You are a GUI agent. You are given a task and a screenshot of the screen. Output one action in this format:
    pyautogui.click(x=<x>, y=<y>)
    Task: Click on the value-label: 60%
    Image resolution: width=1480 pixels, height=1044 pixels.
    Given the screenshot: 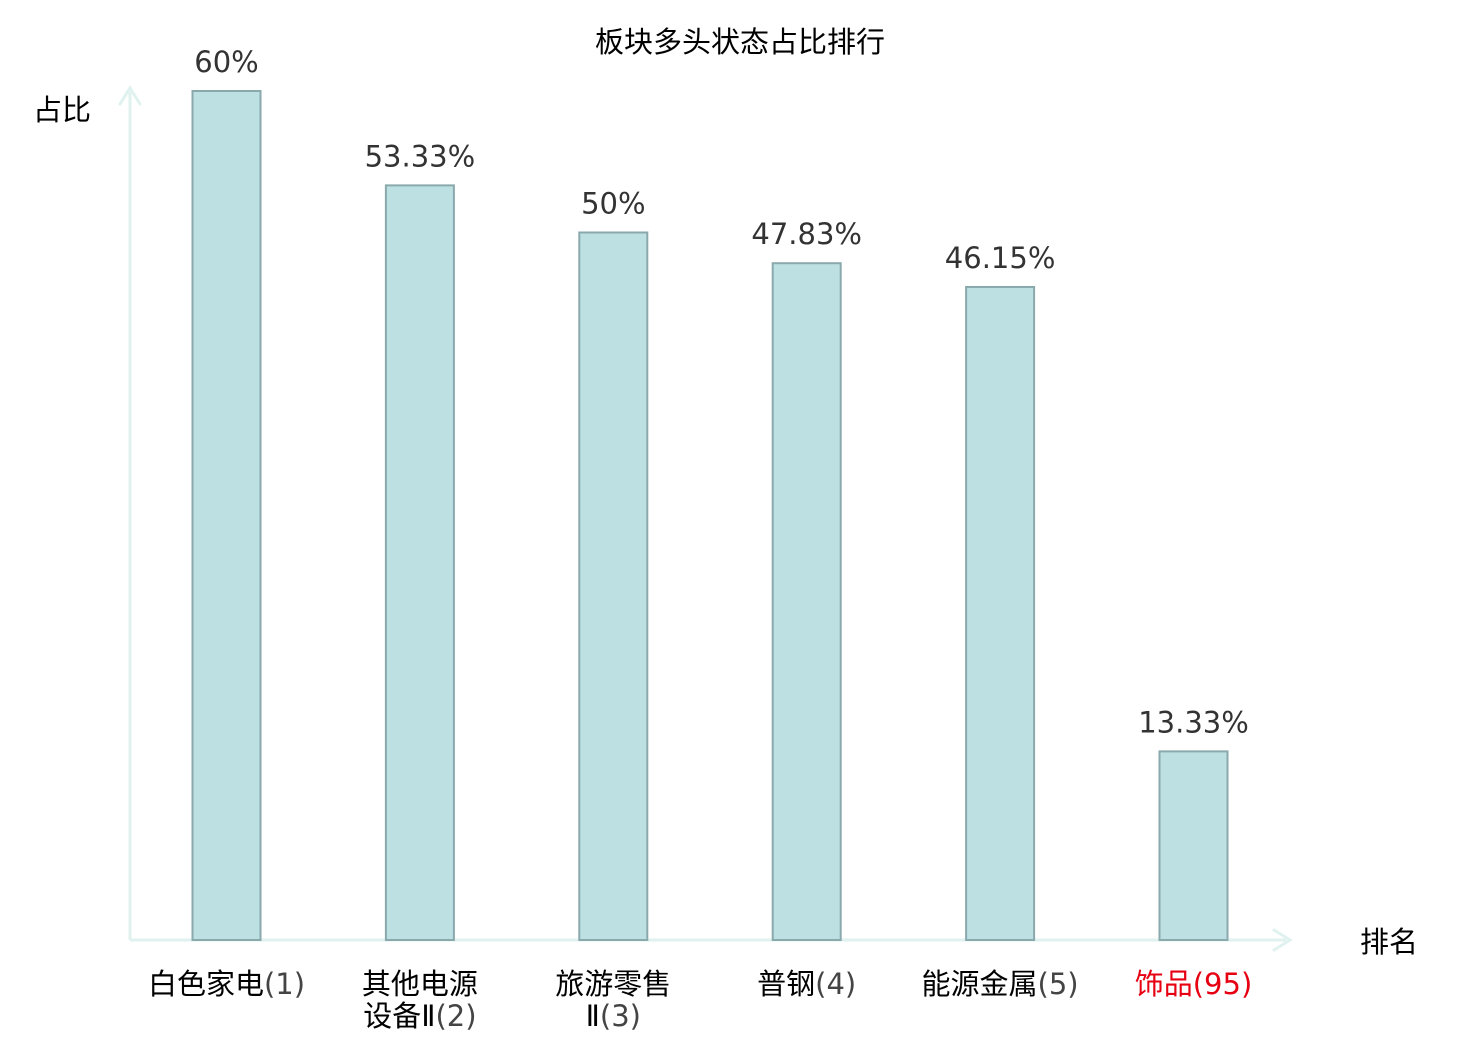 What is the action you would take?
    pyautogui.click(x=226, y=62)
    